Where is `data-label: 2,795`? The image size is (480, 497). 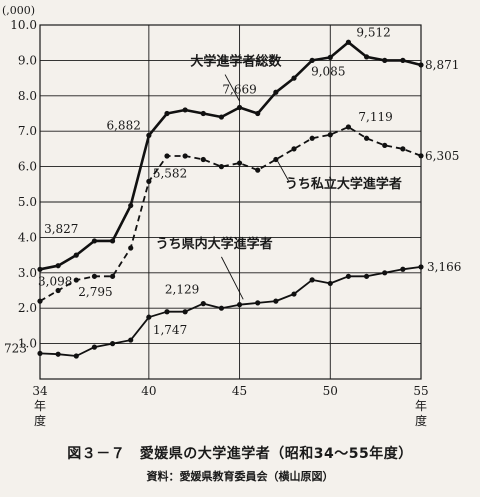
data-label: 2,795 is located at coordinates (95, 292).